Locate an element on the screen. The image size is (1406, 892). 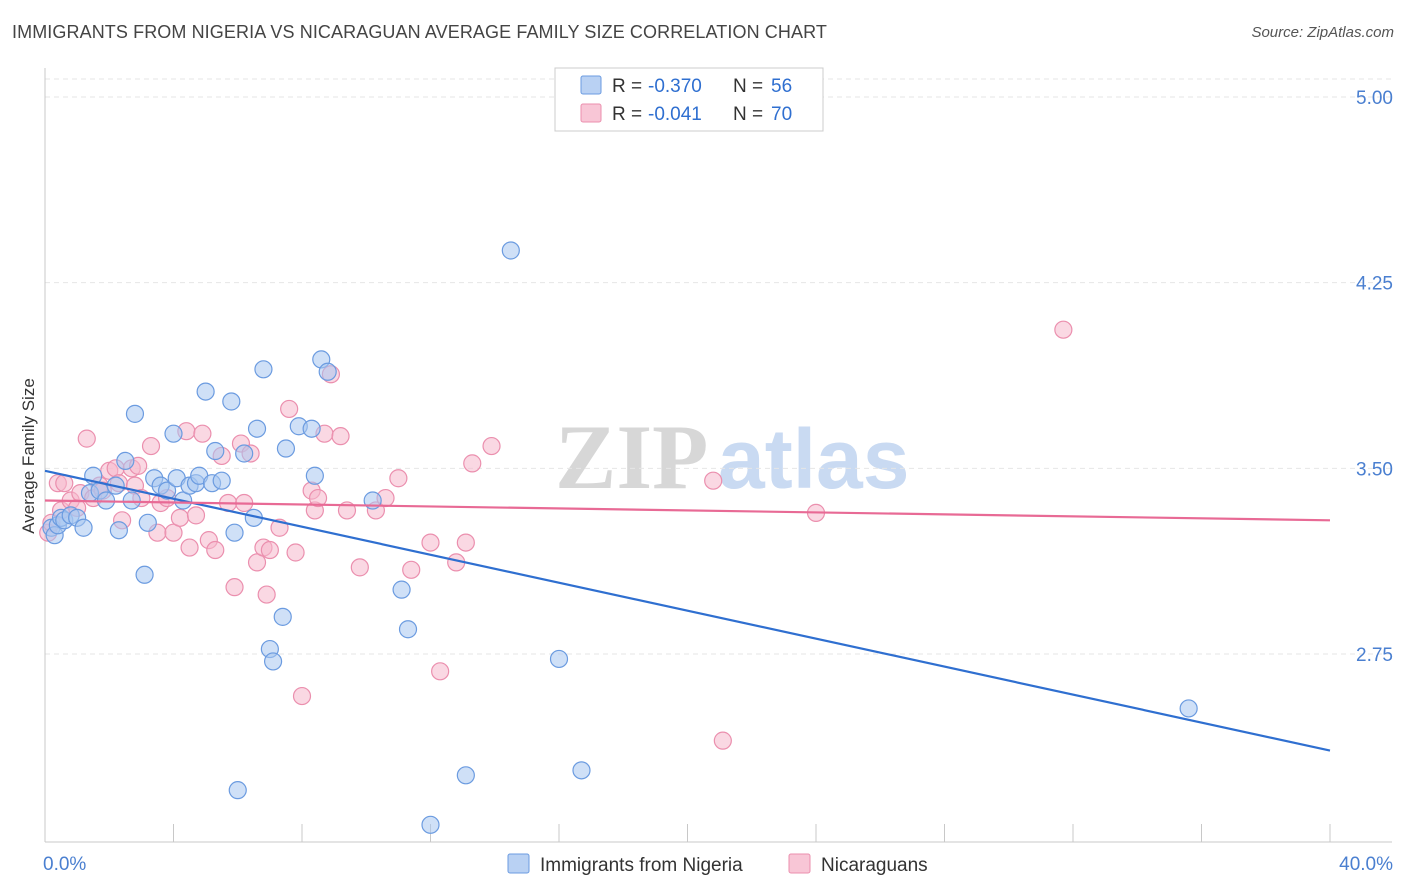
x-tick-labels: 0.0% 40.0% is located at coordinates (718, 864).